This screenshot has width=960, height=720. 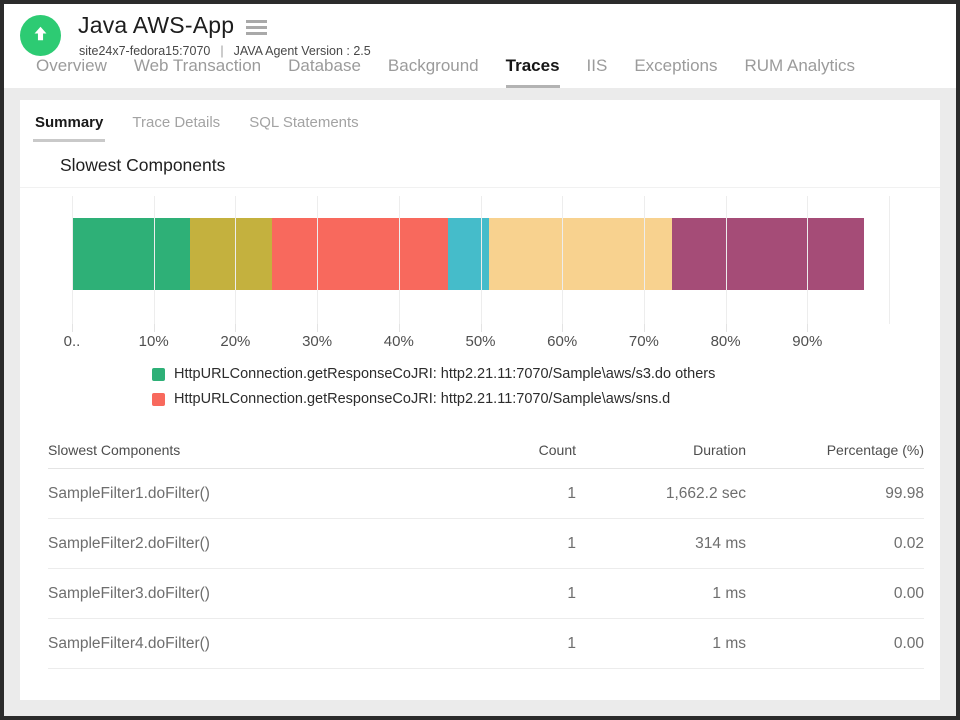 What do you see at coordinates (72, 341) in the screenshot?
I see `axis-tick-label: 0..` at bounding box center [72, 341].